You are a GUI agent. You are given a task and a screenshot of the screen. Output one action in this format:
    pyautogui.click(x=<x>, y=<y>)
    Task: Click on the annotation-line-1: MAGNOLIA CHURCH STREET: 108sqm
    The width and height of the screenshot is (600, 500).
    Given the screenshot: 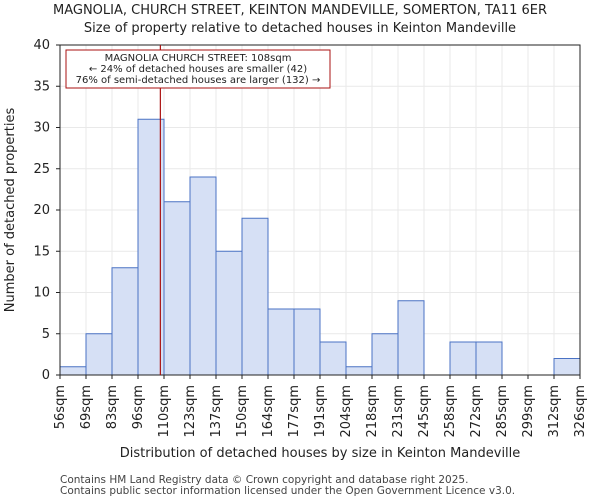 What is the action you would take?
    pyautogui.click(x=198, y=58)
    